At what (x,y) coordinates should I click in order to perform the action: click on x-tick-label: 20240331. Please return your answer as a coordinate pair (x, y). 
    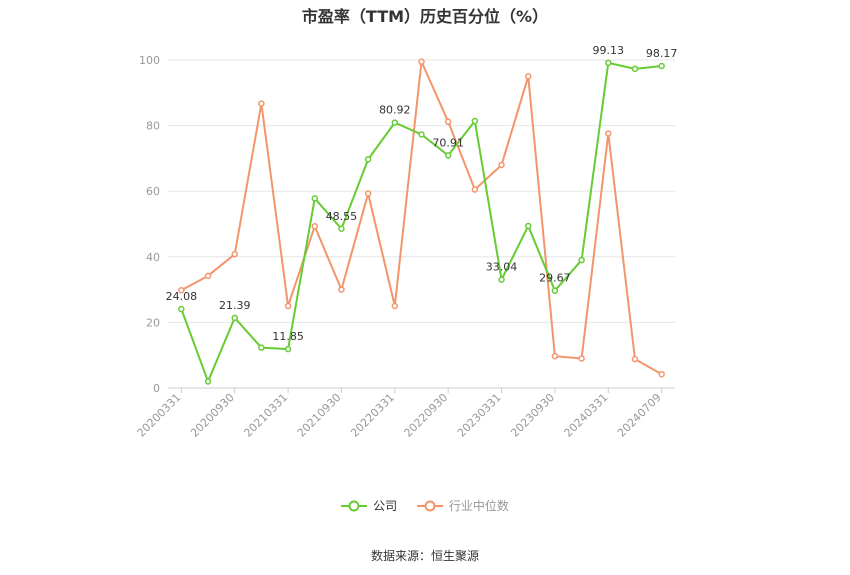
    Looking at the image, I should click on (586, 415).